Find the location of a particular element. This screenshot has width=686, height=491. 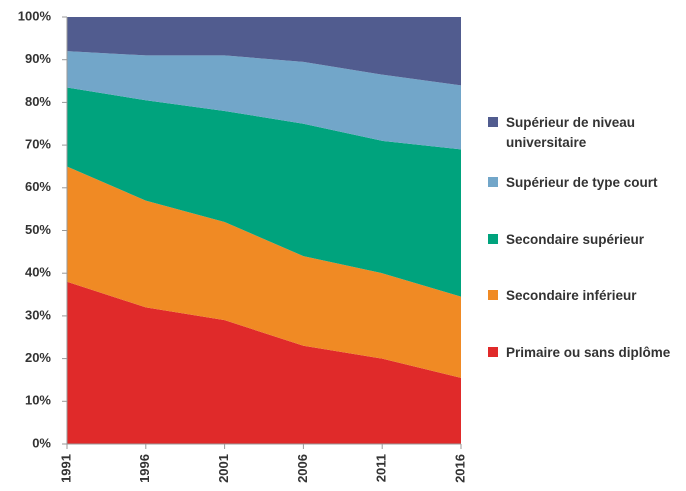

y-tick-label: 70% is located at coordinates (38, 144).